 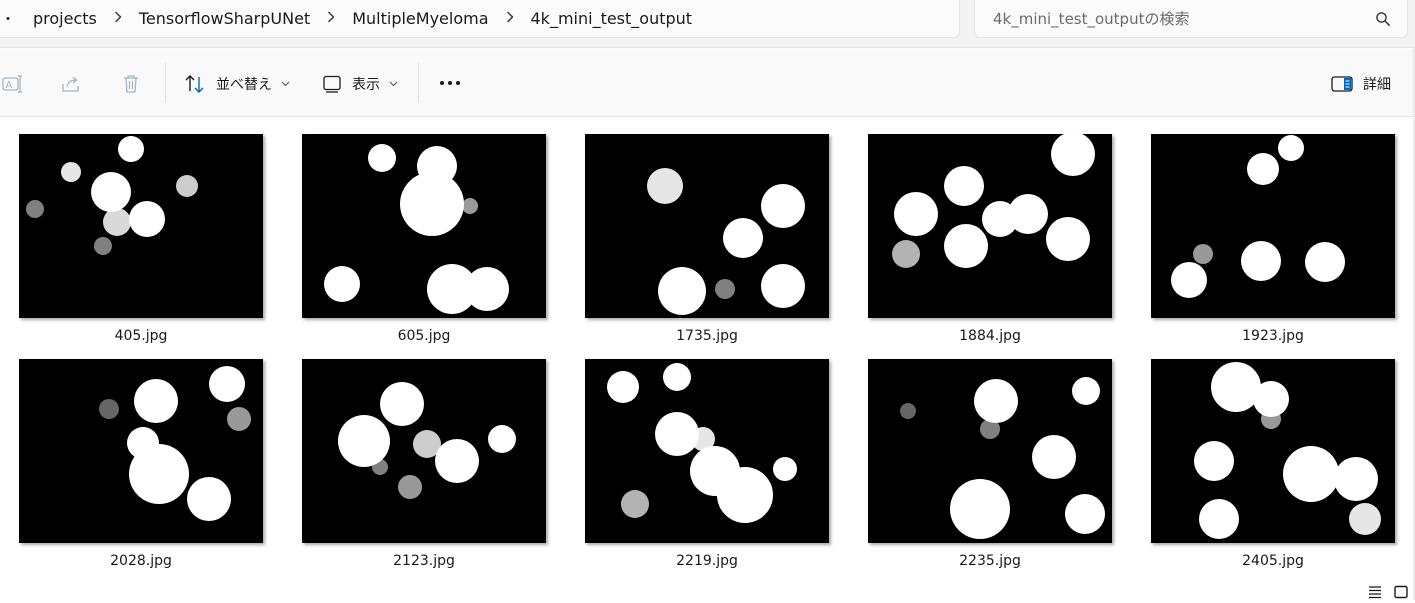 What do you see at coordinates (1361, 84) in the screenshot?
I see `details-pane-button: 詳細` at bounding box center [1361, 84].